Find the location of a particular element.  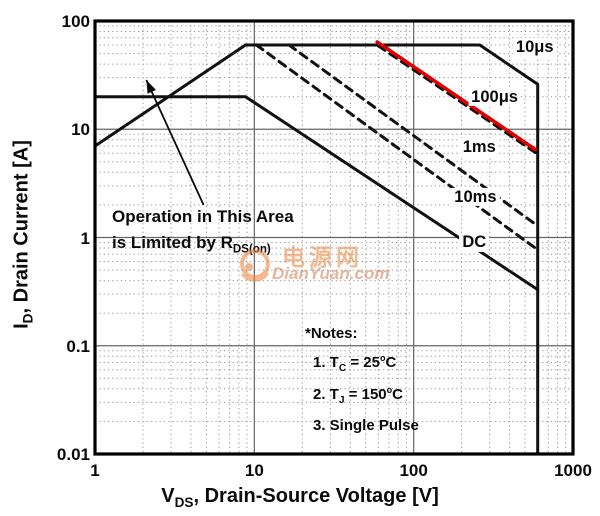

x-tick-1000: 1000 is located at coordinates (573, 470).